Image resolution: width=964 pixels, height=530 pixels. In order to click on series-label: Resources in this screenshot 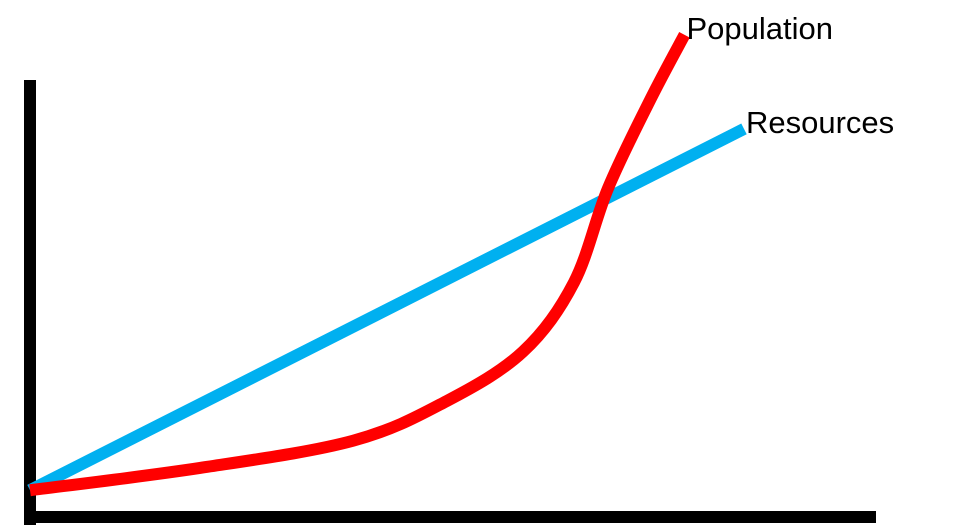, I will do `click(820, 122)`.